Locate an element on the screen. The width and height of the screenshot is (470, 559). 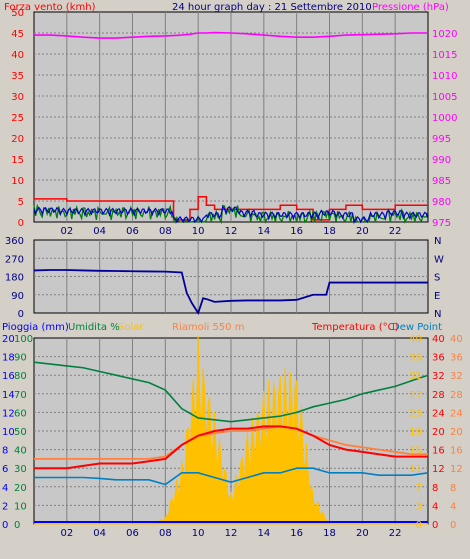
y-tick-rain: 16 is located at coordinates (8, 376).